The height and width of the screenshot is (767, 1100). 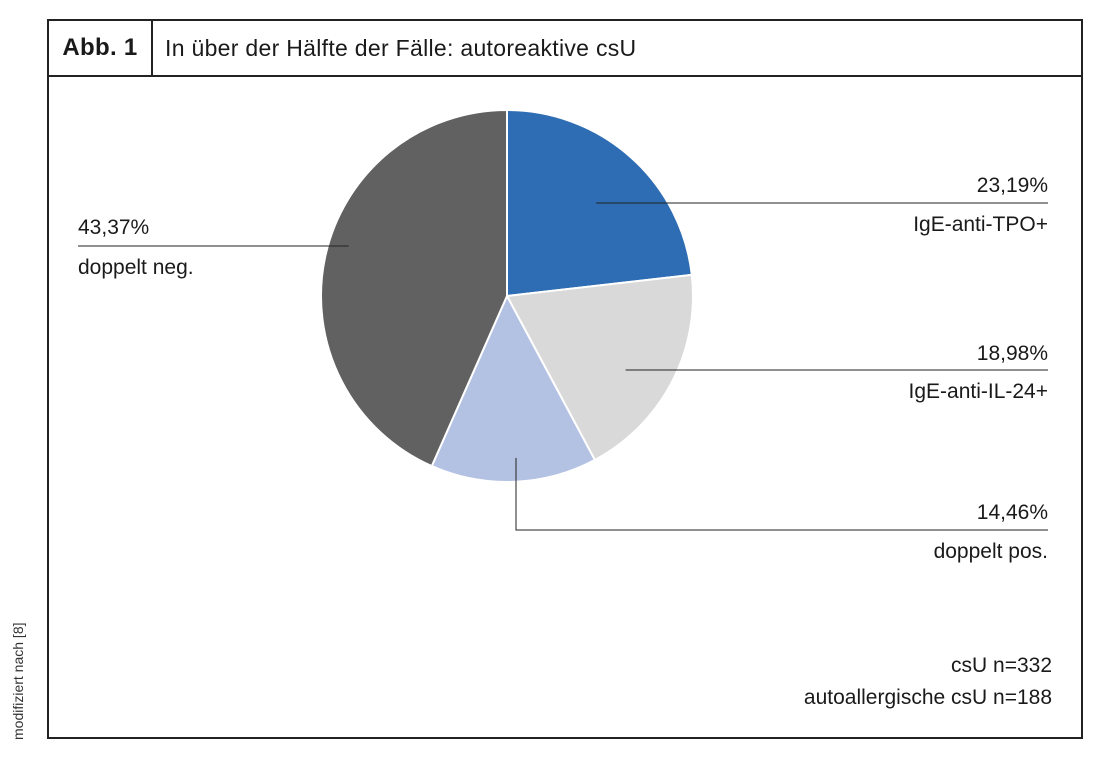 I want to click on slice-category-label: doppelt pos., so click(x=991, y=551).